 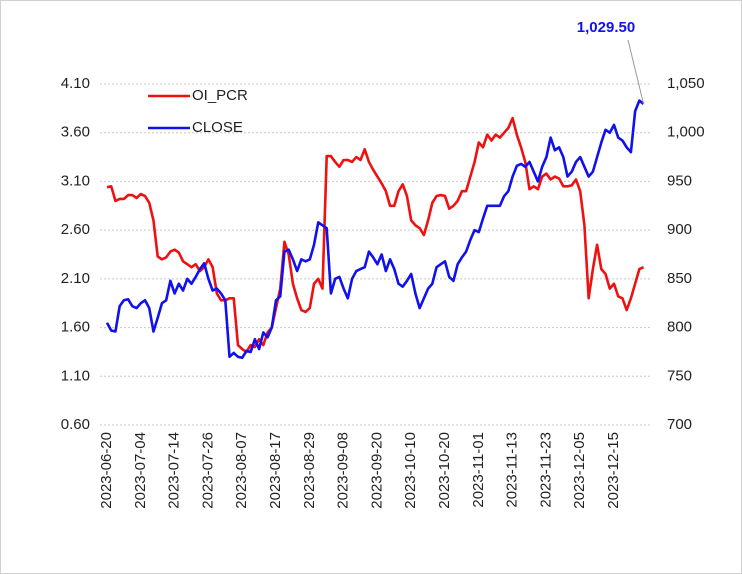 I want to click on y2-tick-label: 950, so click(x=679, y=180).